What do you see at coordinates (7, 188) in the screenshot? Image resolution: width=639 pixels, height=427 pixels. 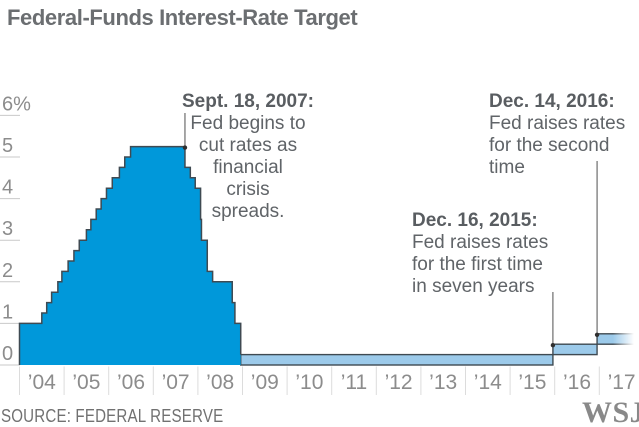 I see `y-tick-label: 4` at bounding box center [7, 188].